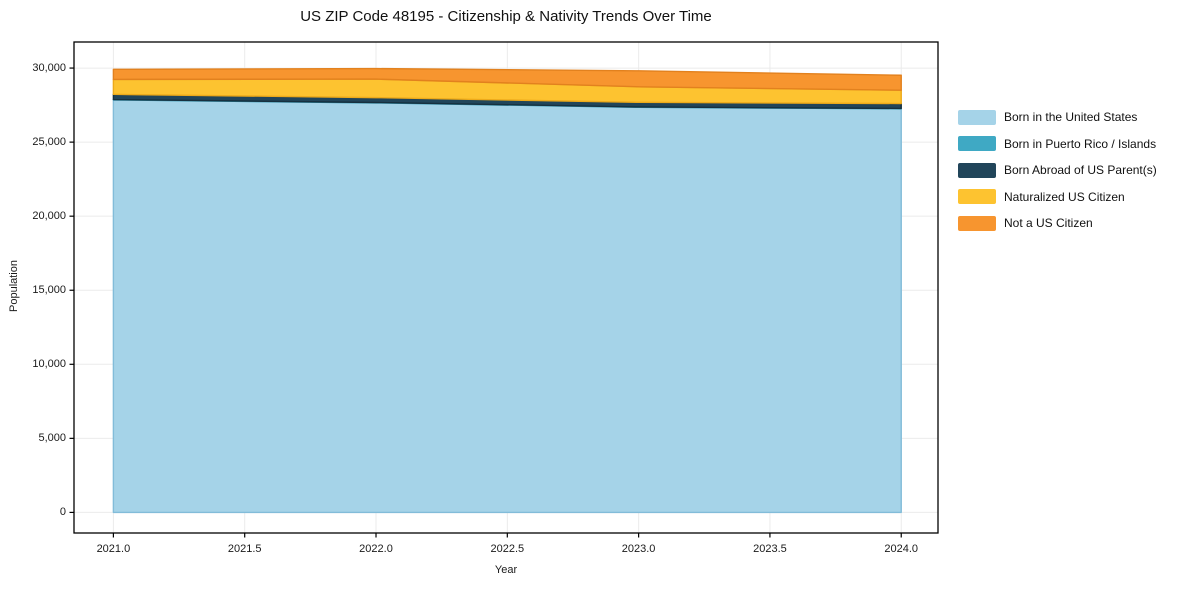  Describe the element at coordinates (49, 290) in the screenshot. I see `y-tick-label: 15,000` at that location.